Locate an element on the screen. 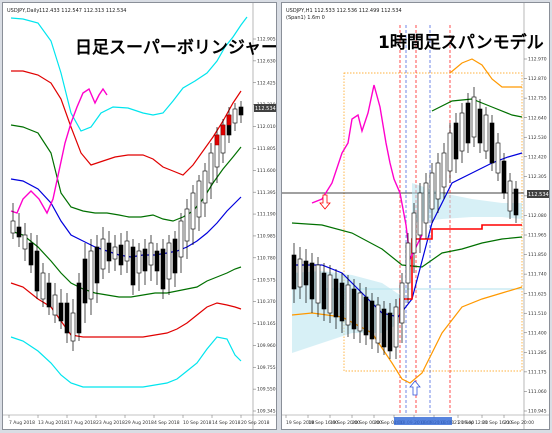  right-price-tick-label: 112.755 is located at coordinates (537, 99).